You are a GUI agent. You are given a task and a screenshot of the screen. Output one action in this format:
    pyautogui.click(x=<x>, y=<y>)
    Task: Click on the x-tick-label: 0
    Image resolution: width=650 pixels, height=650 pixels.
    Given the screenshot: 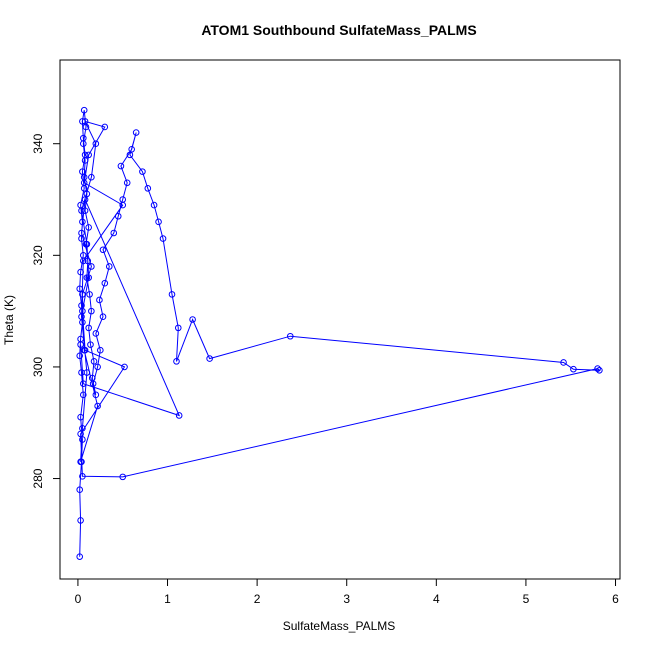 What is the action you would take?
    pyautogui.click(x=78, y=599)
    